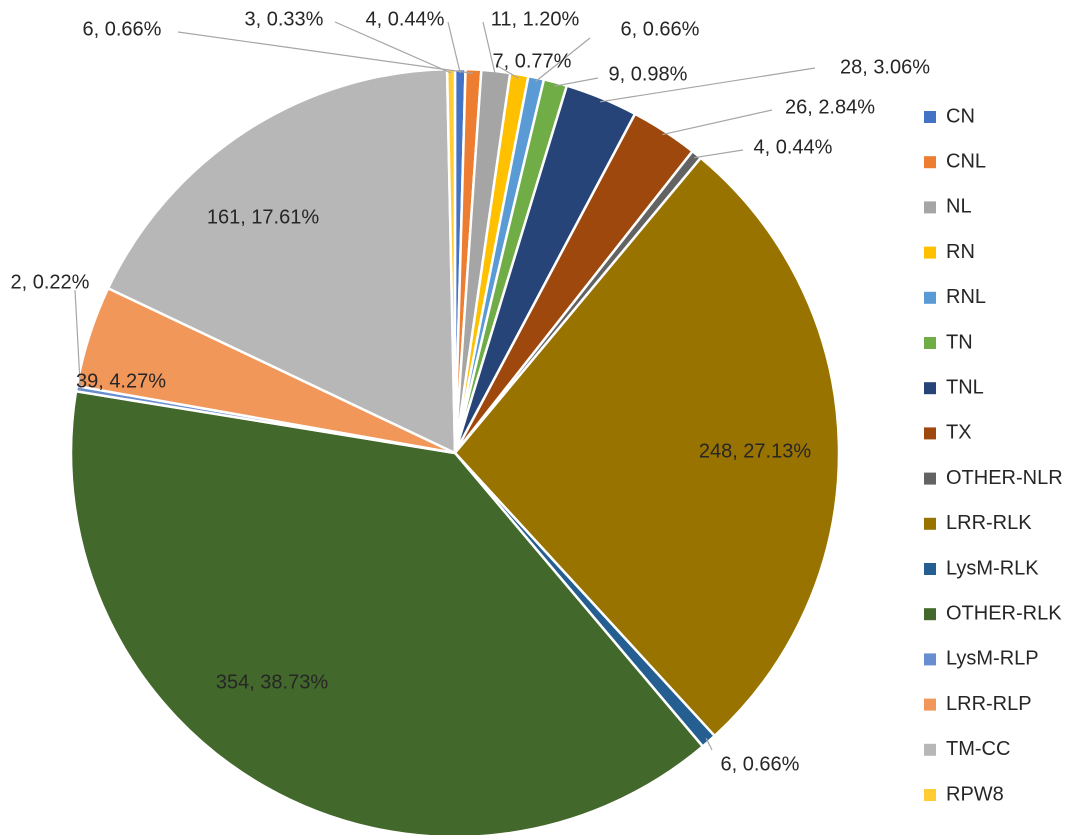 This screenshot has height=840, width=1080. What do you see at coordinates (930, 117) in the screenshot?
I see `legend-swatch-cn` at bounding box center [930, 117].